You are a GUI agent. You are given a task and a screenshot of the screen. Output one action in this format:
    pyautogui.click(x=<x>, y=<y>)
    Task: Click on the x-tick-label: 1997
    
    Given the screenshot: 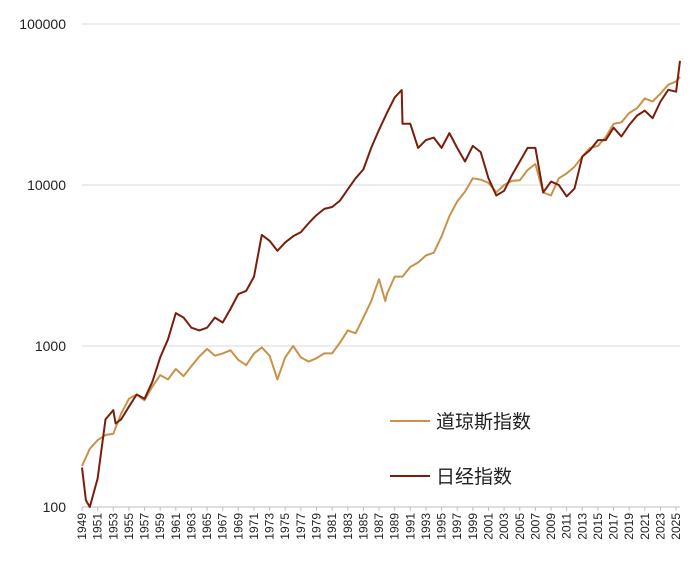 What is the action you would take?
    pyautogui.click(x=457, y=526)
    